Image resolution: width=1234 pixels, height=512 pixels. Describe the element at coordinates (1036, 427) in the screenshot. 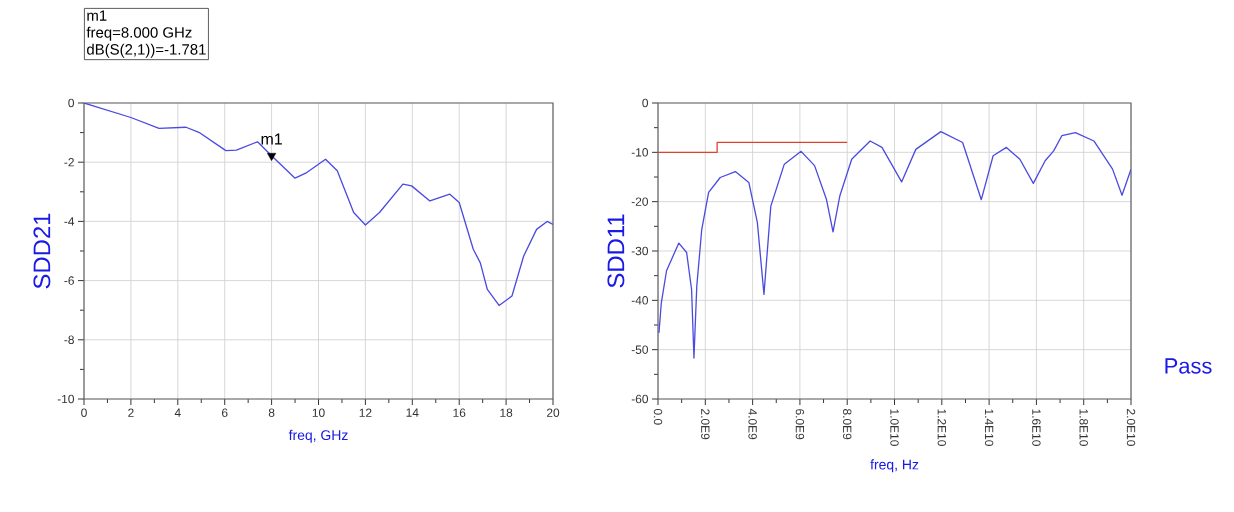

I see `x-tick-label: 1.6E10` at that location.